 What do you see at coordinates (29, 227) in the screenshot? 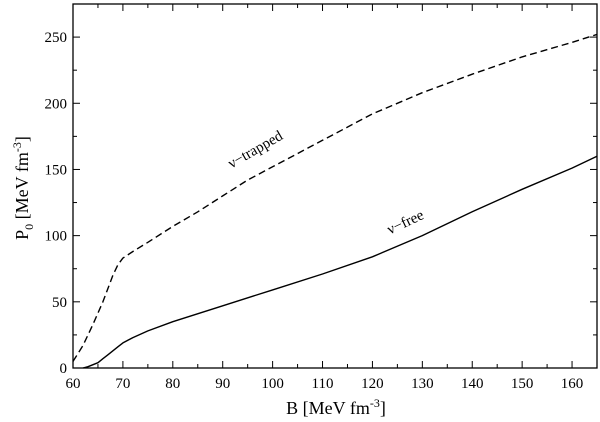
I see `y-axis-title-sub: 0` at bounding box center [29, 227].